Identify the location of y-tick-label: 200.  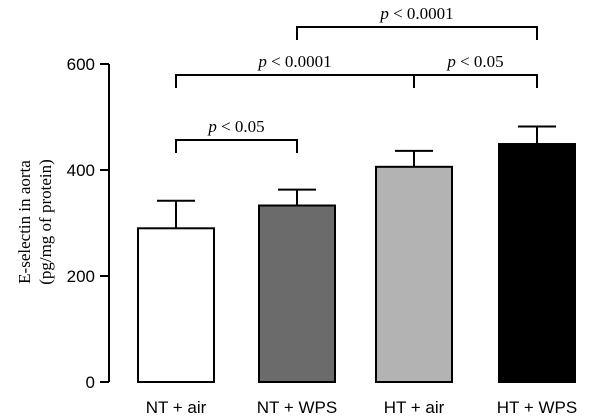
(81, 276).